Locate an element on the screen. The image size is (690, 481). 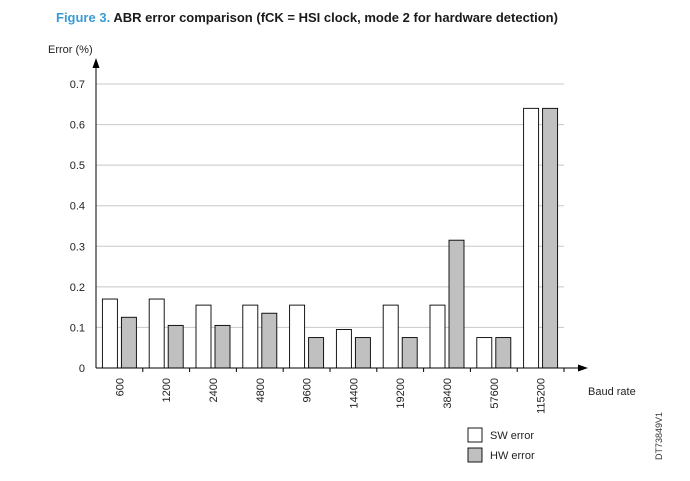
figure-code: DT73849V1 is located at coordinates (659, 436).